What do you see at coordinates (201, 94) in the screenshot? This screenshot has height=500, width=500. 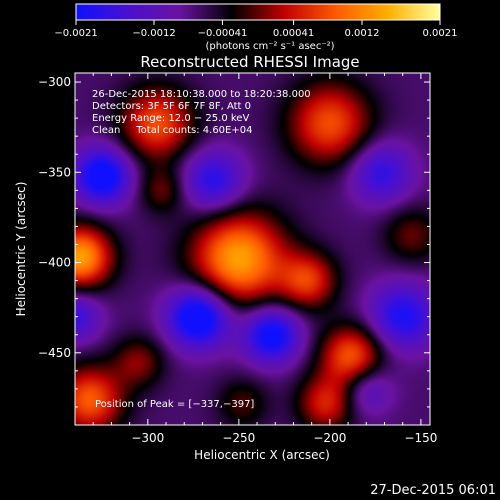 I see `info-line-time: 26-Dec-2015 18:10:38.000 to 18:20:38.000` at bounding box center [201, 94].